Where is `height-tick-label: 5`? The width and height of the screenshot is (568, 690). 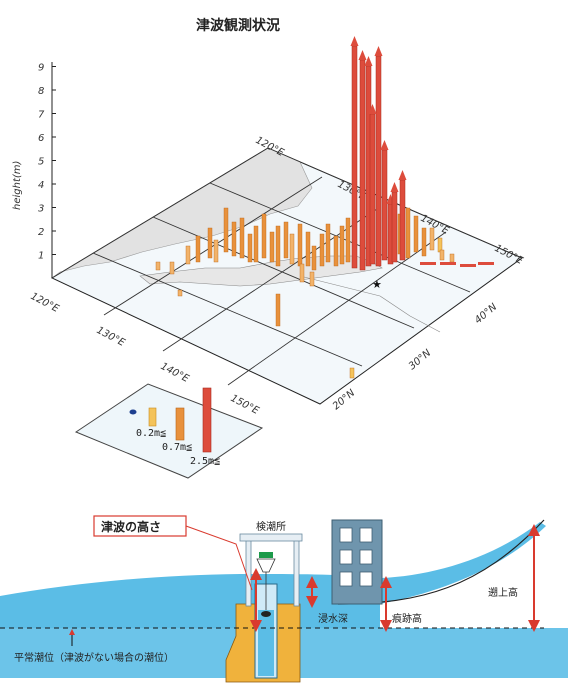
height-tick-label: 5 is located at coordinates (41, 162).